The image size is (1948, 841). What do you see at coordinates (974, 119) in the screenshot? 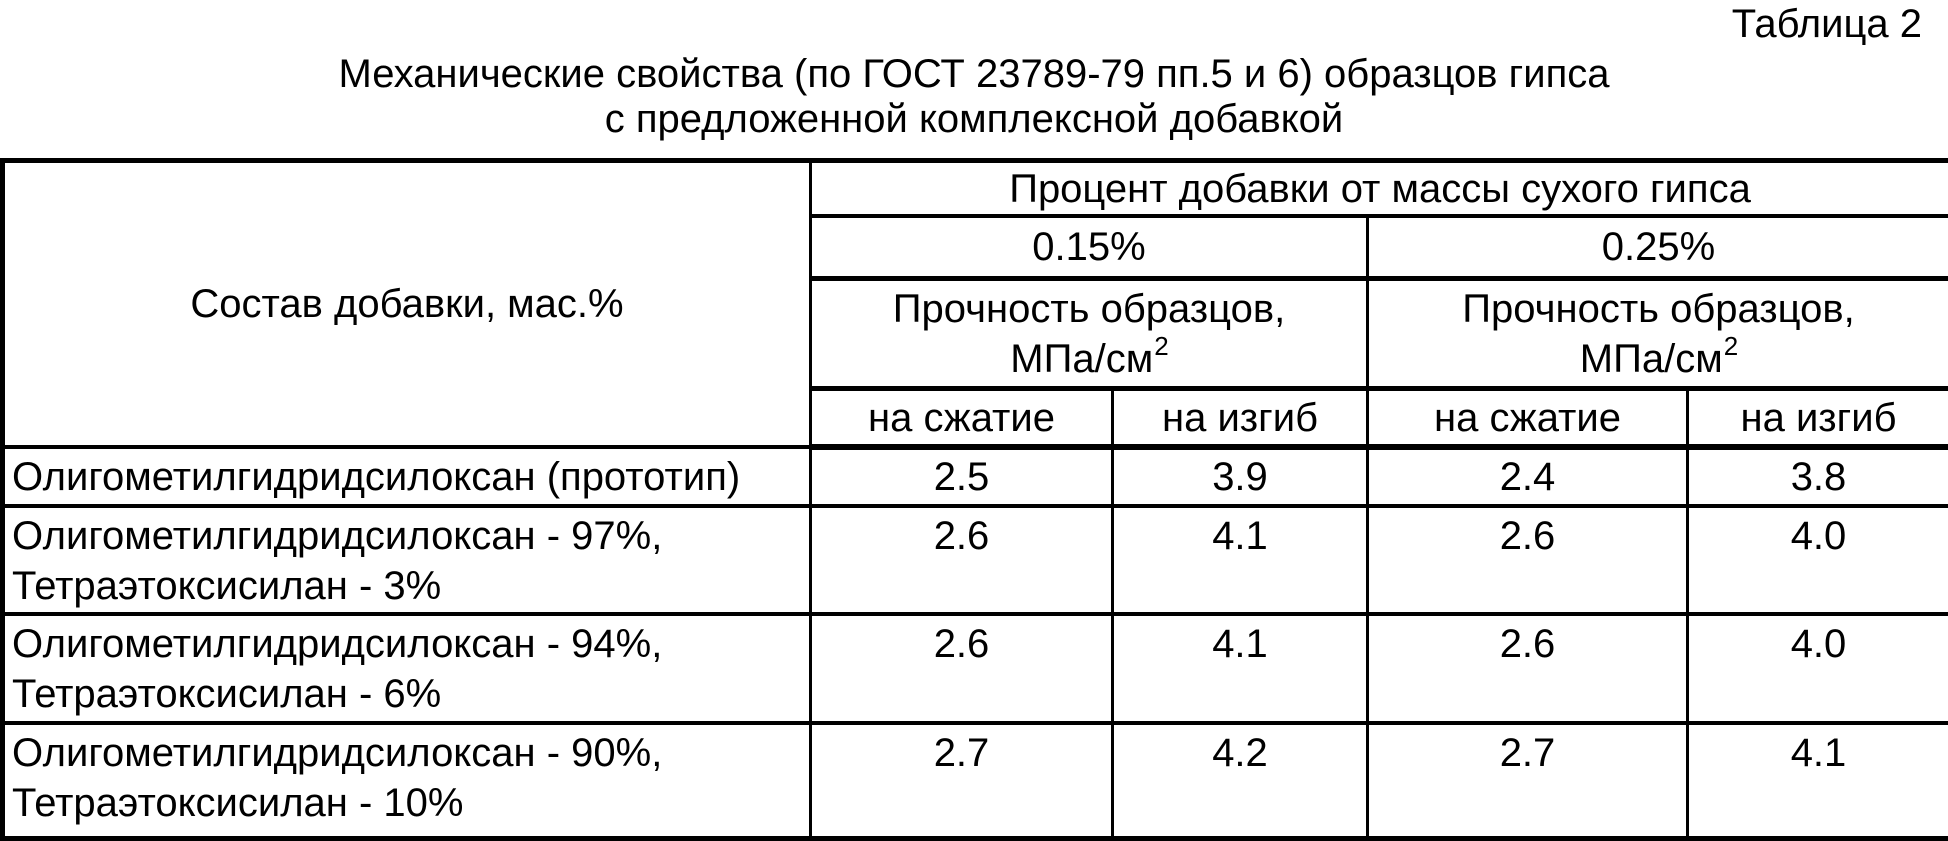
I see `caption-line-2: с предложенной комплексной добавкой` at bounding box center [974, 119].